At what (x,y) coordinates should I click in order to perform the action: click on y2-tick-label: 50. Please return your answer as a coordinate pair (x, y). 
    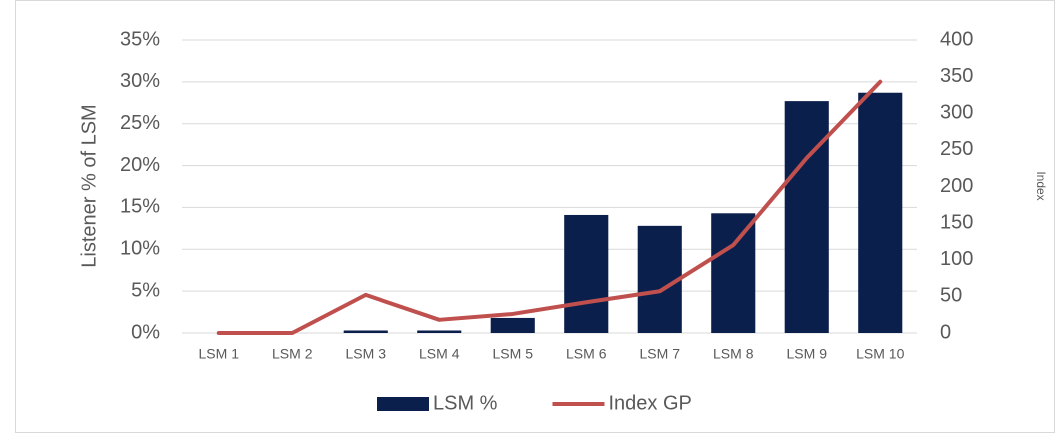
    Looking at the image, I should click on (951, 296).